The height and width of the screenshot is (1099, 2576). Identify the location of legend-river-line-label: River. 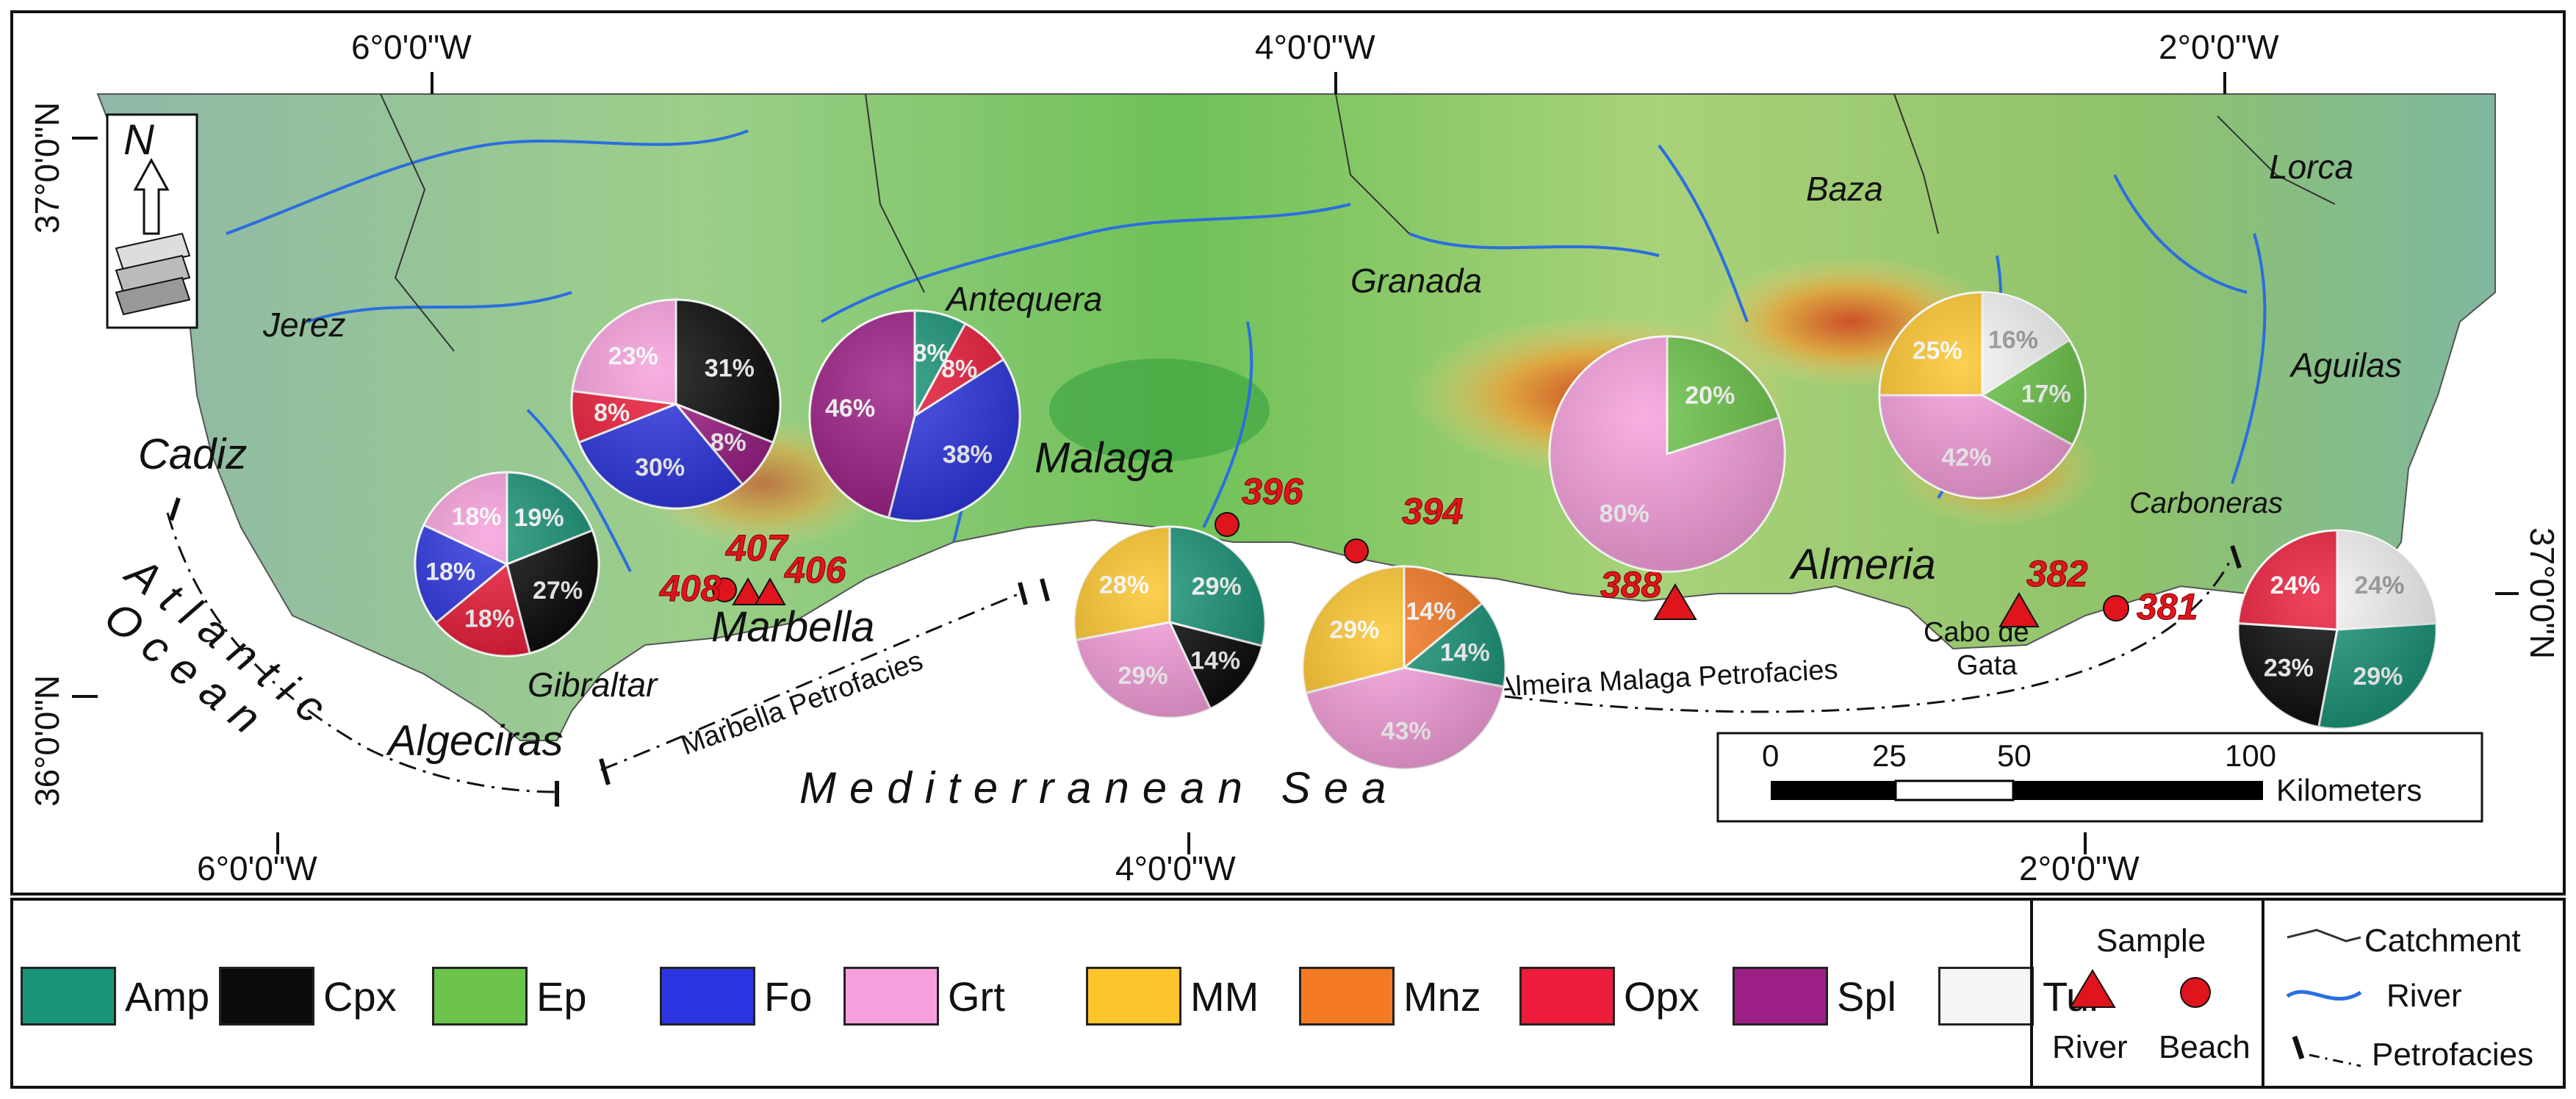
(2424, 996).